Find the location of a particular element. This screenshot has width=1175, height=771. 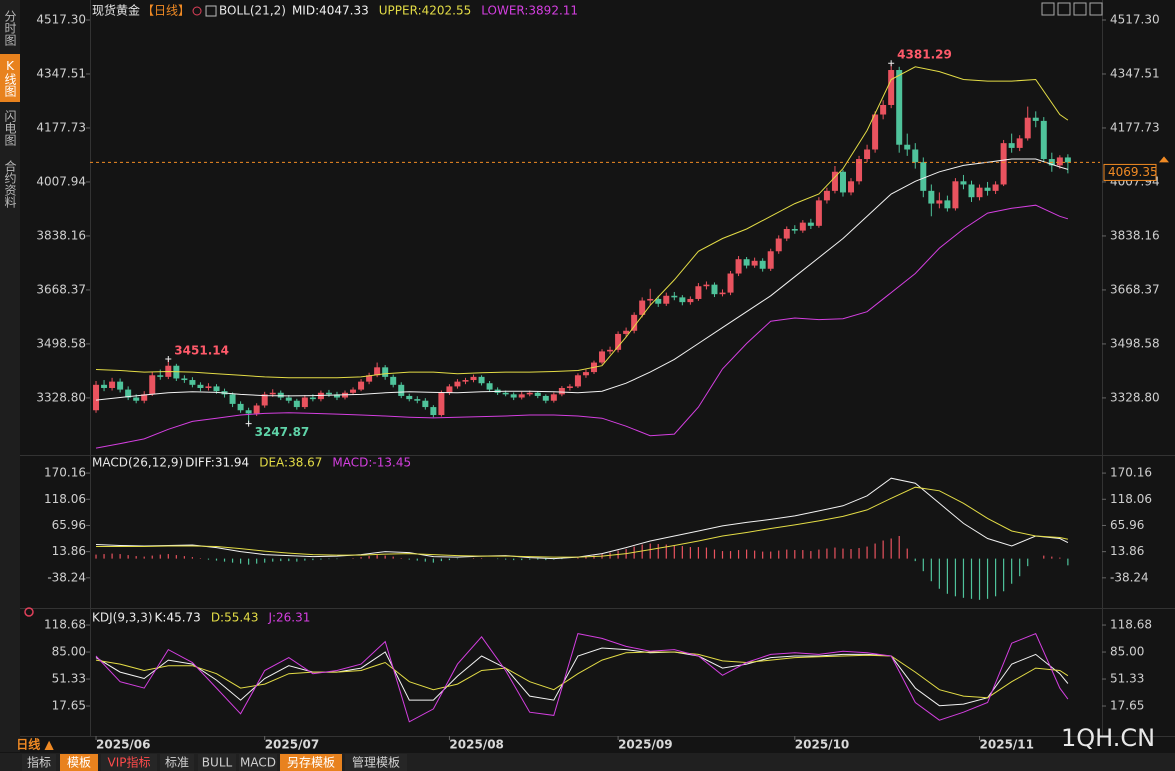

y-tick-label: 3328.80 is located at coordinates (61, 397).